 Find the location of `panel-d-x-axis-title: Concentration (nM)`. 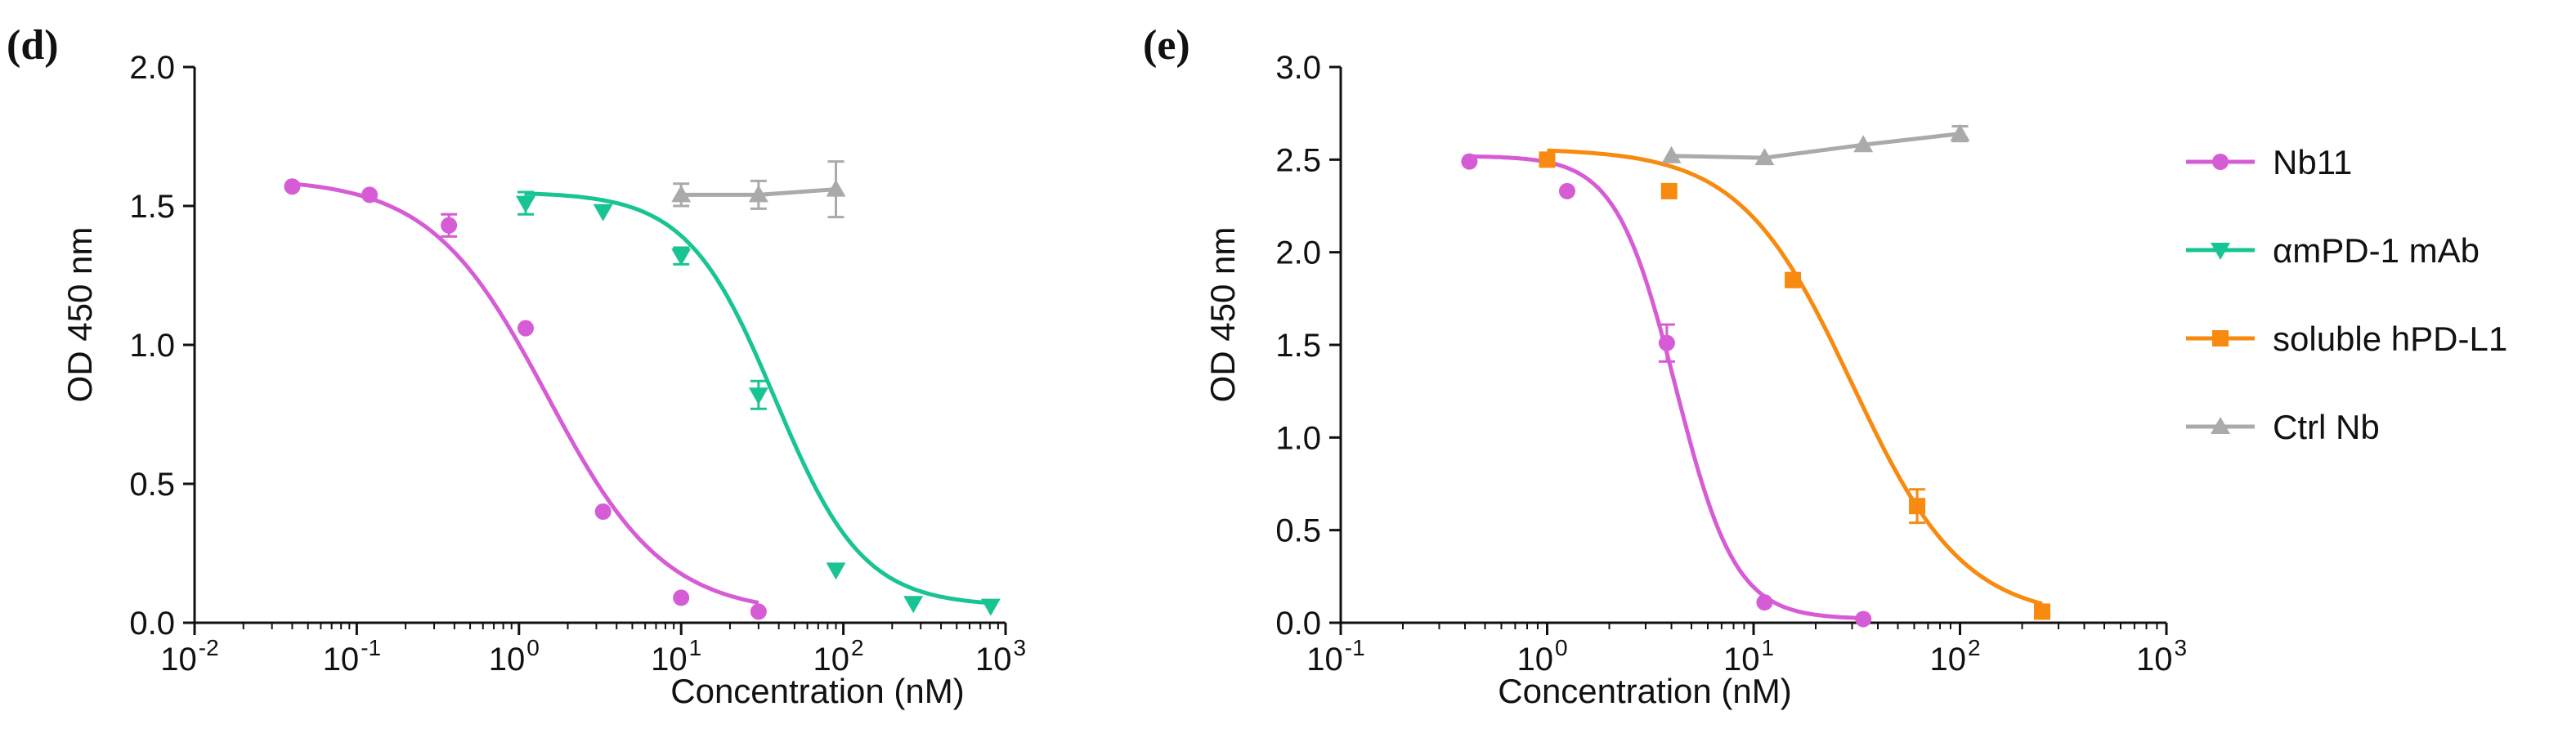

panel-d-x-axis-title: Concentration (nM) is located at coordinates (817, 691).